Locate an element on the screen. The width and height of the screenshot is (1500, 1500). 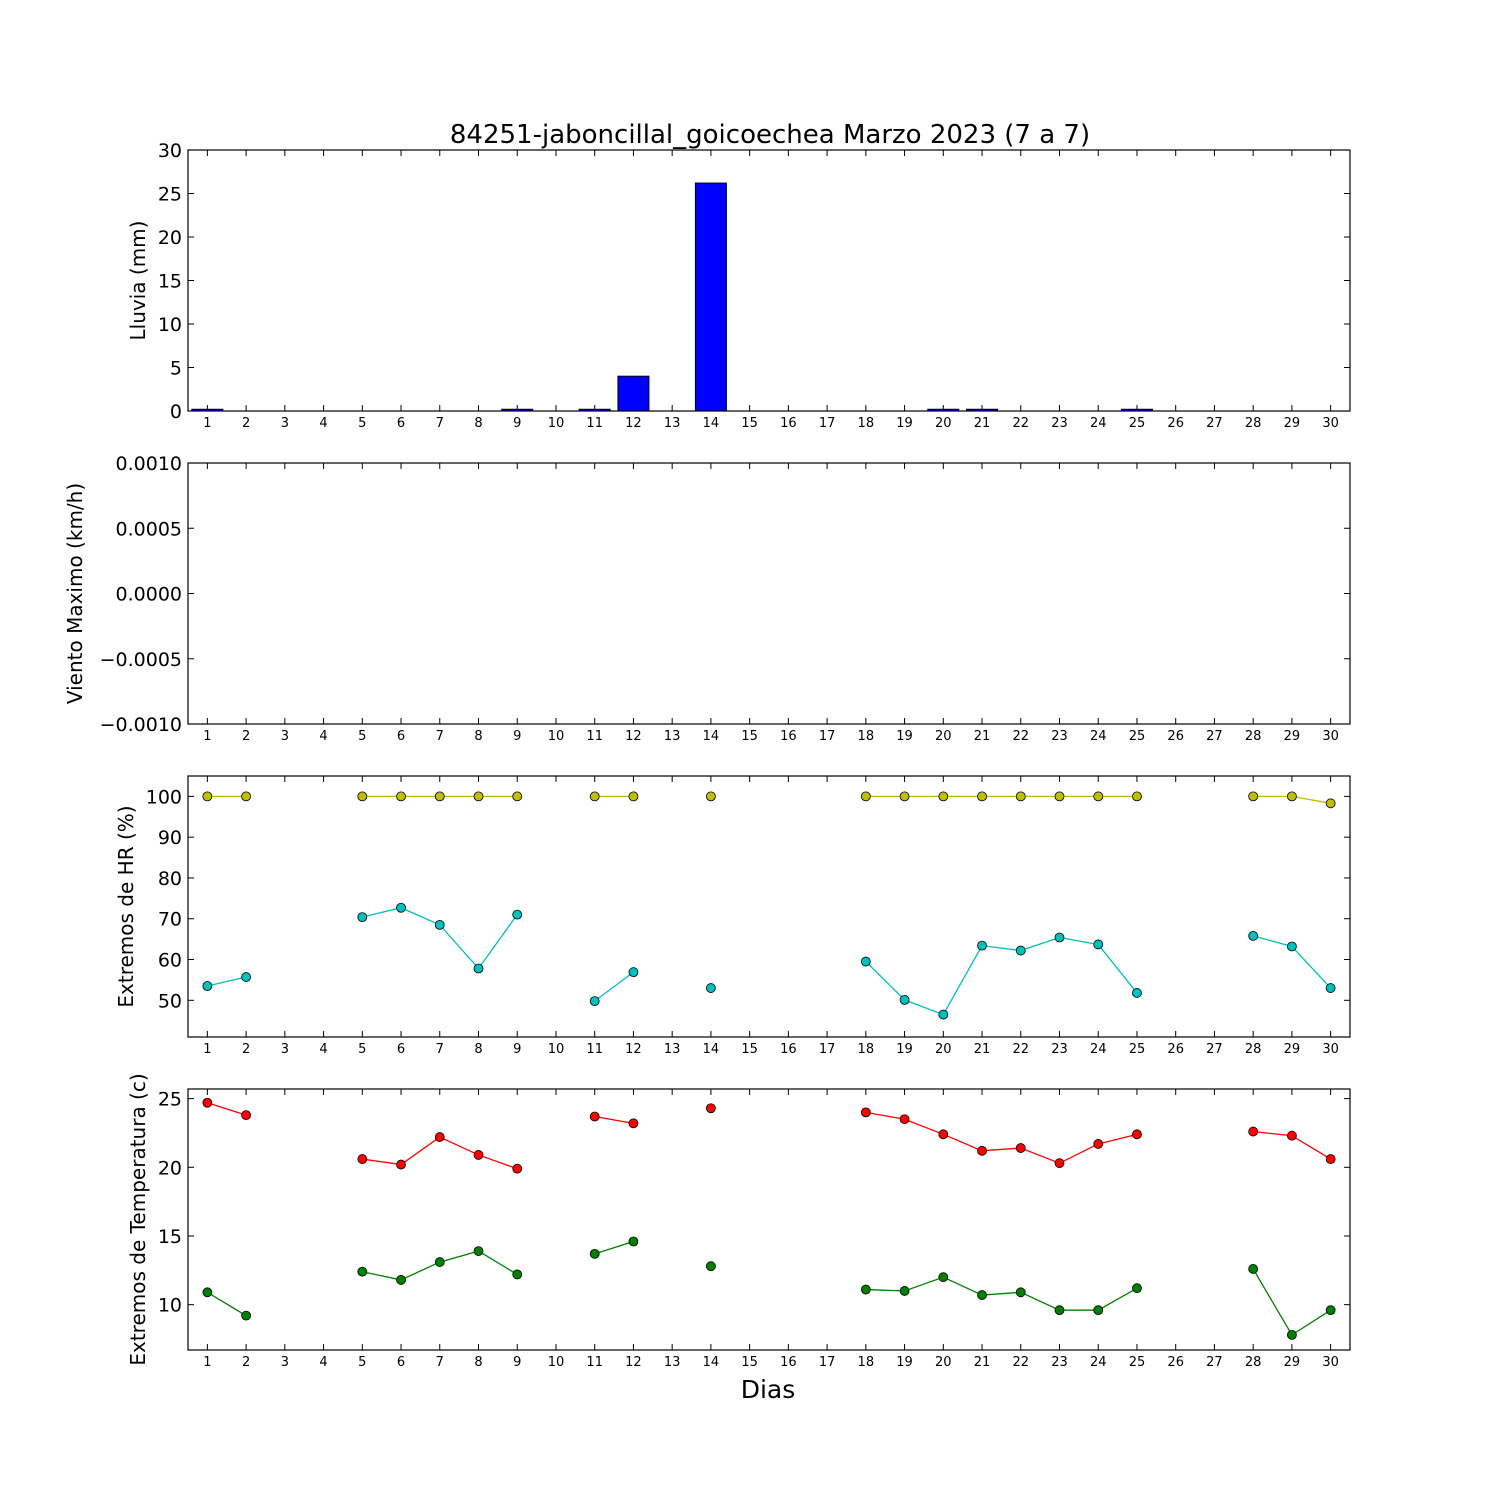
x-tick-label: 14 is located at coordinates (711, 1362).